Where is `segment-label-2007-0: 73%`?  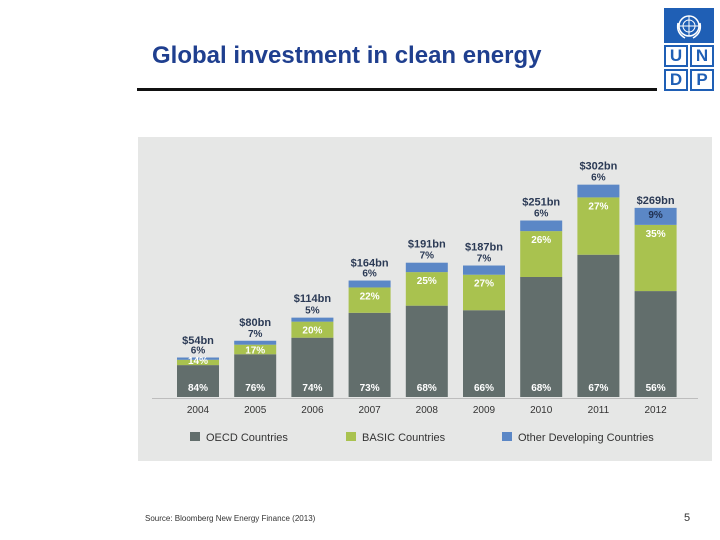
segment-label-2007-0: 73% is located at coordinates (370, 388).